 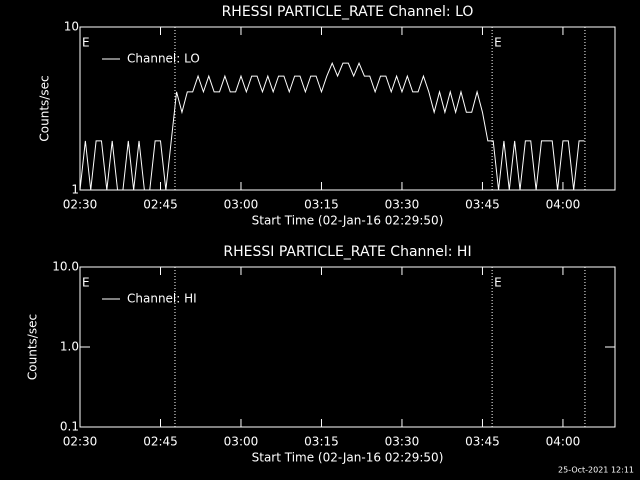 What do you see at coordinates (65, 267) in the screenshot?
I see `y-tick-label: 10.0` at bounding box center [65, 267].